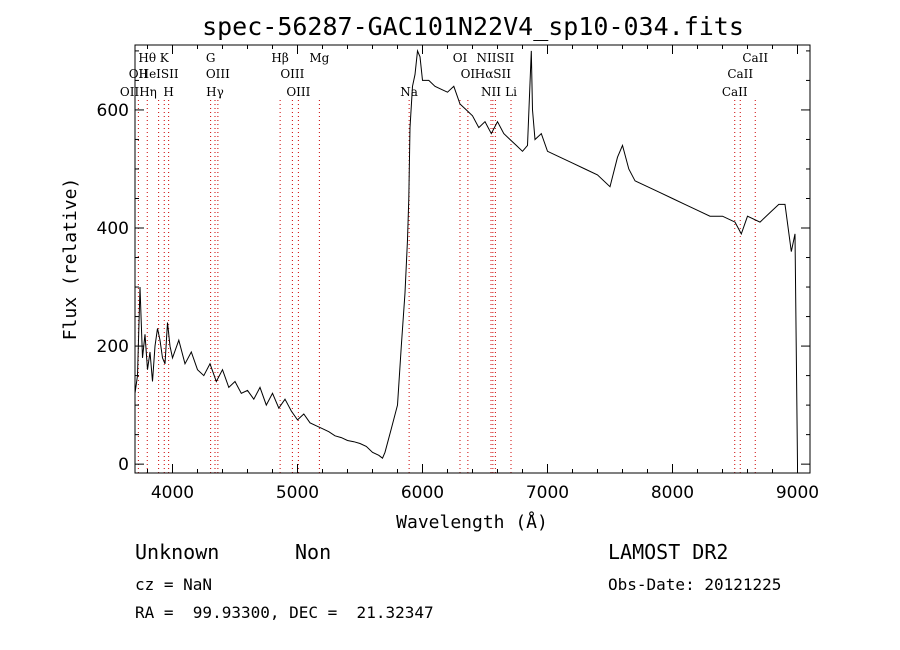 The image size is (900, 650). I want to click on subclass-label: Non, so click(313, 552).